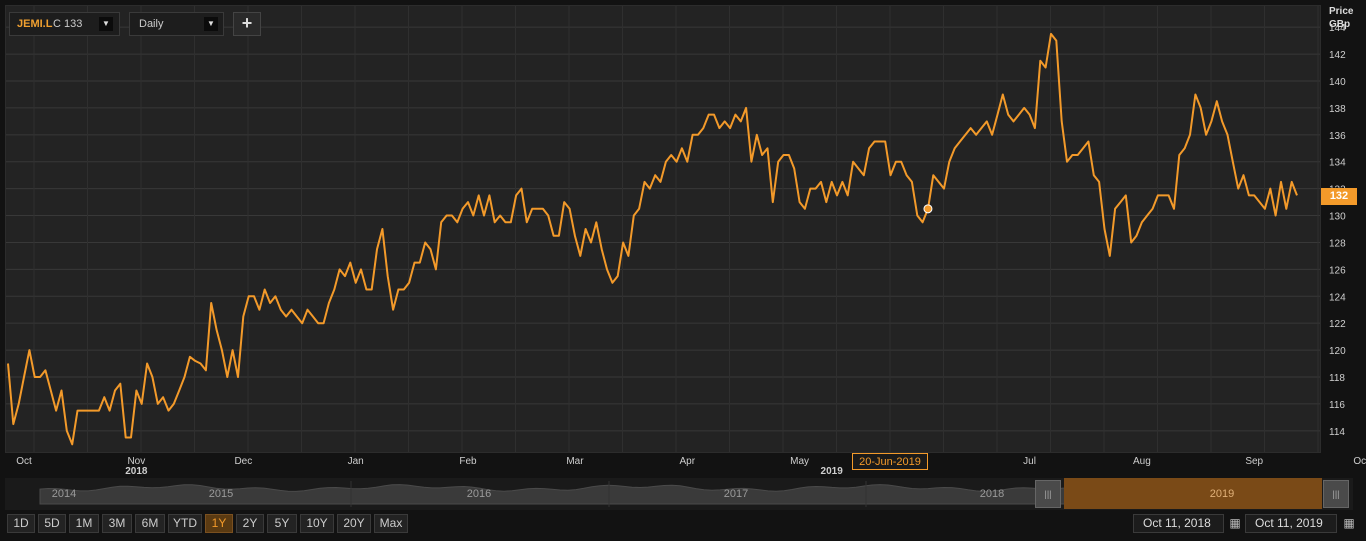  What do you see at coordinates (890, 461) in the screenshot?
I see `crosshair-date-tooltip: 20-Jun-2019` at bounding box center [890, 461].